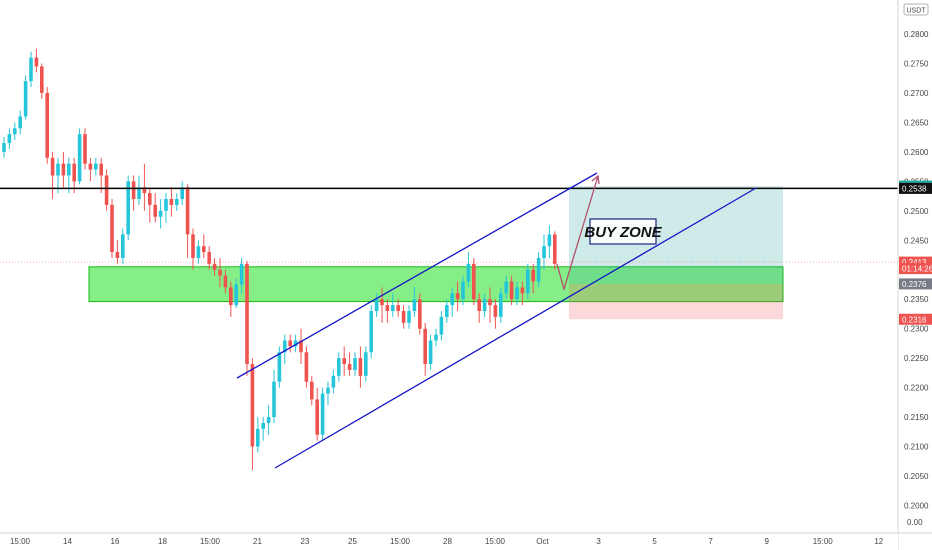 The height and width of the screenshot is (550, 932). Describe the element at coordinates (352, 541) in the screenshot. I see `time-tick-label: 25` at that location.